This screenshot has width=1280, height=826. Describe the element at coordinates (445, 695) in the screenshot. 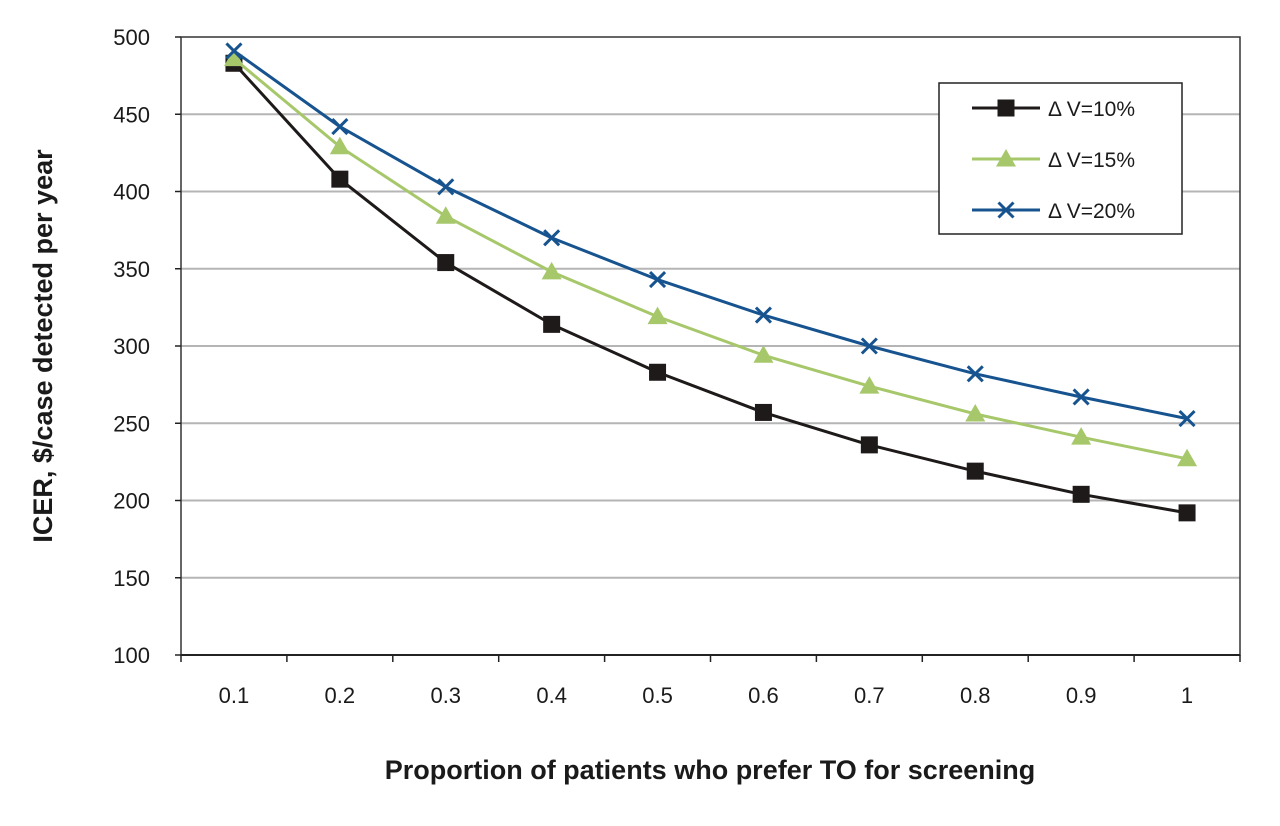

I see `x-tick-label: 0.3` at that location.